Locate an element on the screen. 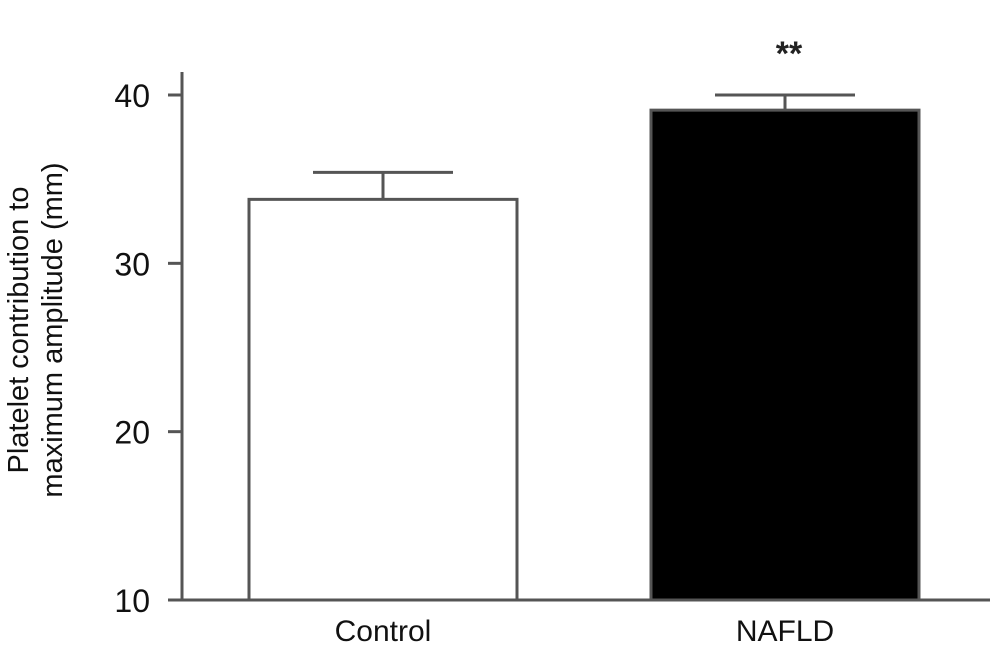  significance-marker: ** is located at coordinates (789, 54).